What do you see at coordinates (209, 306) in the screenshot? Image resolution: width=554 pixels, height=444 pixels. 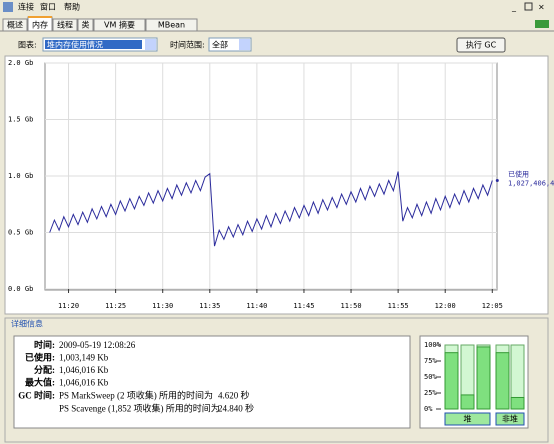 I see `x-tick-label: 11:35` at bounding box center [209, 306].